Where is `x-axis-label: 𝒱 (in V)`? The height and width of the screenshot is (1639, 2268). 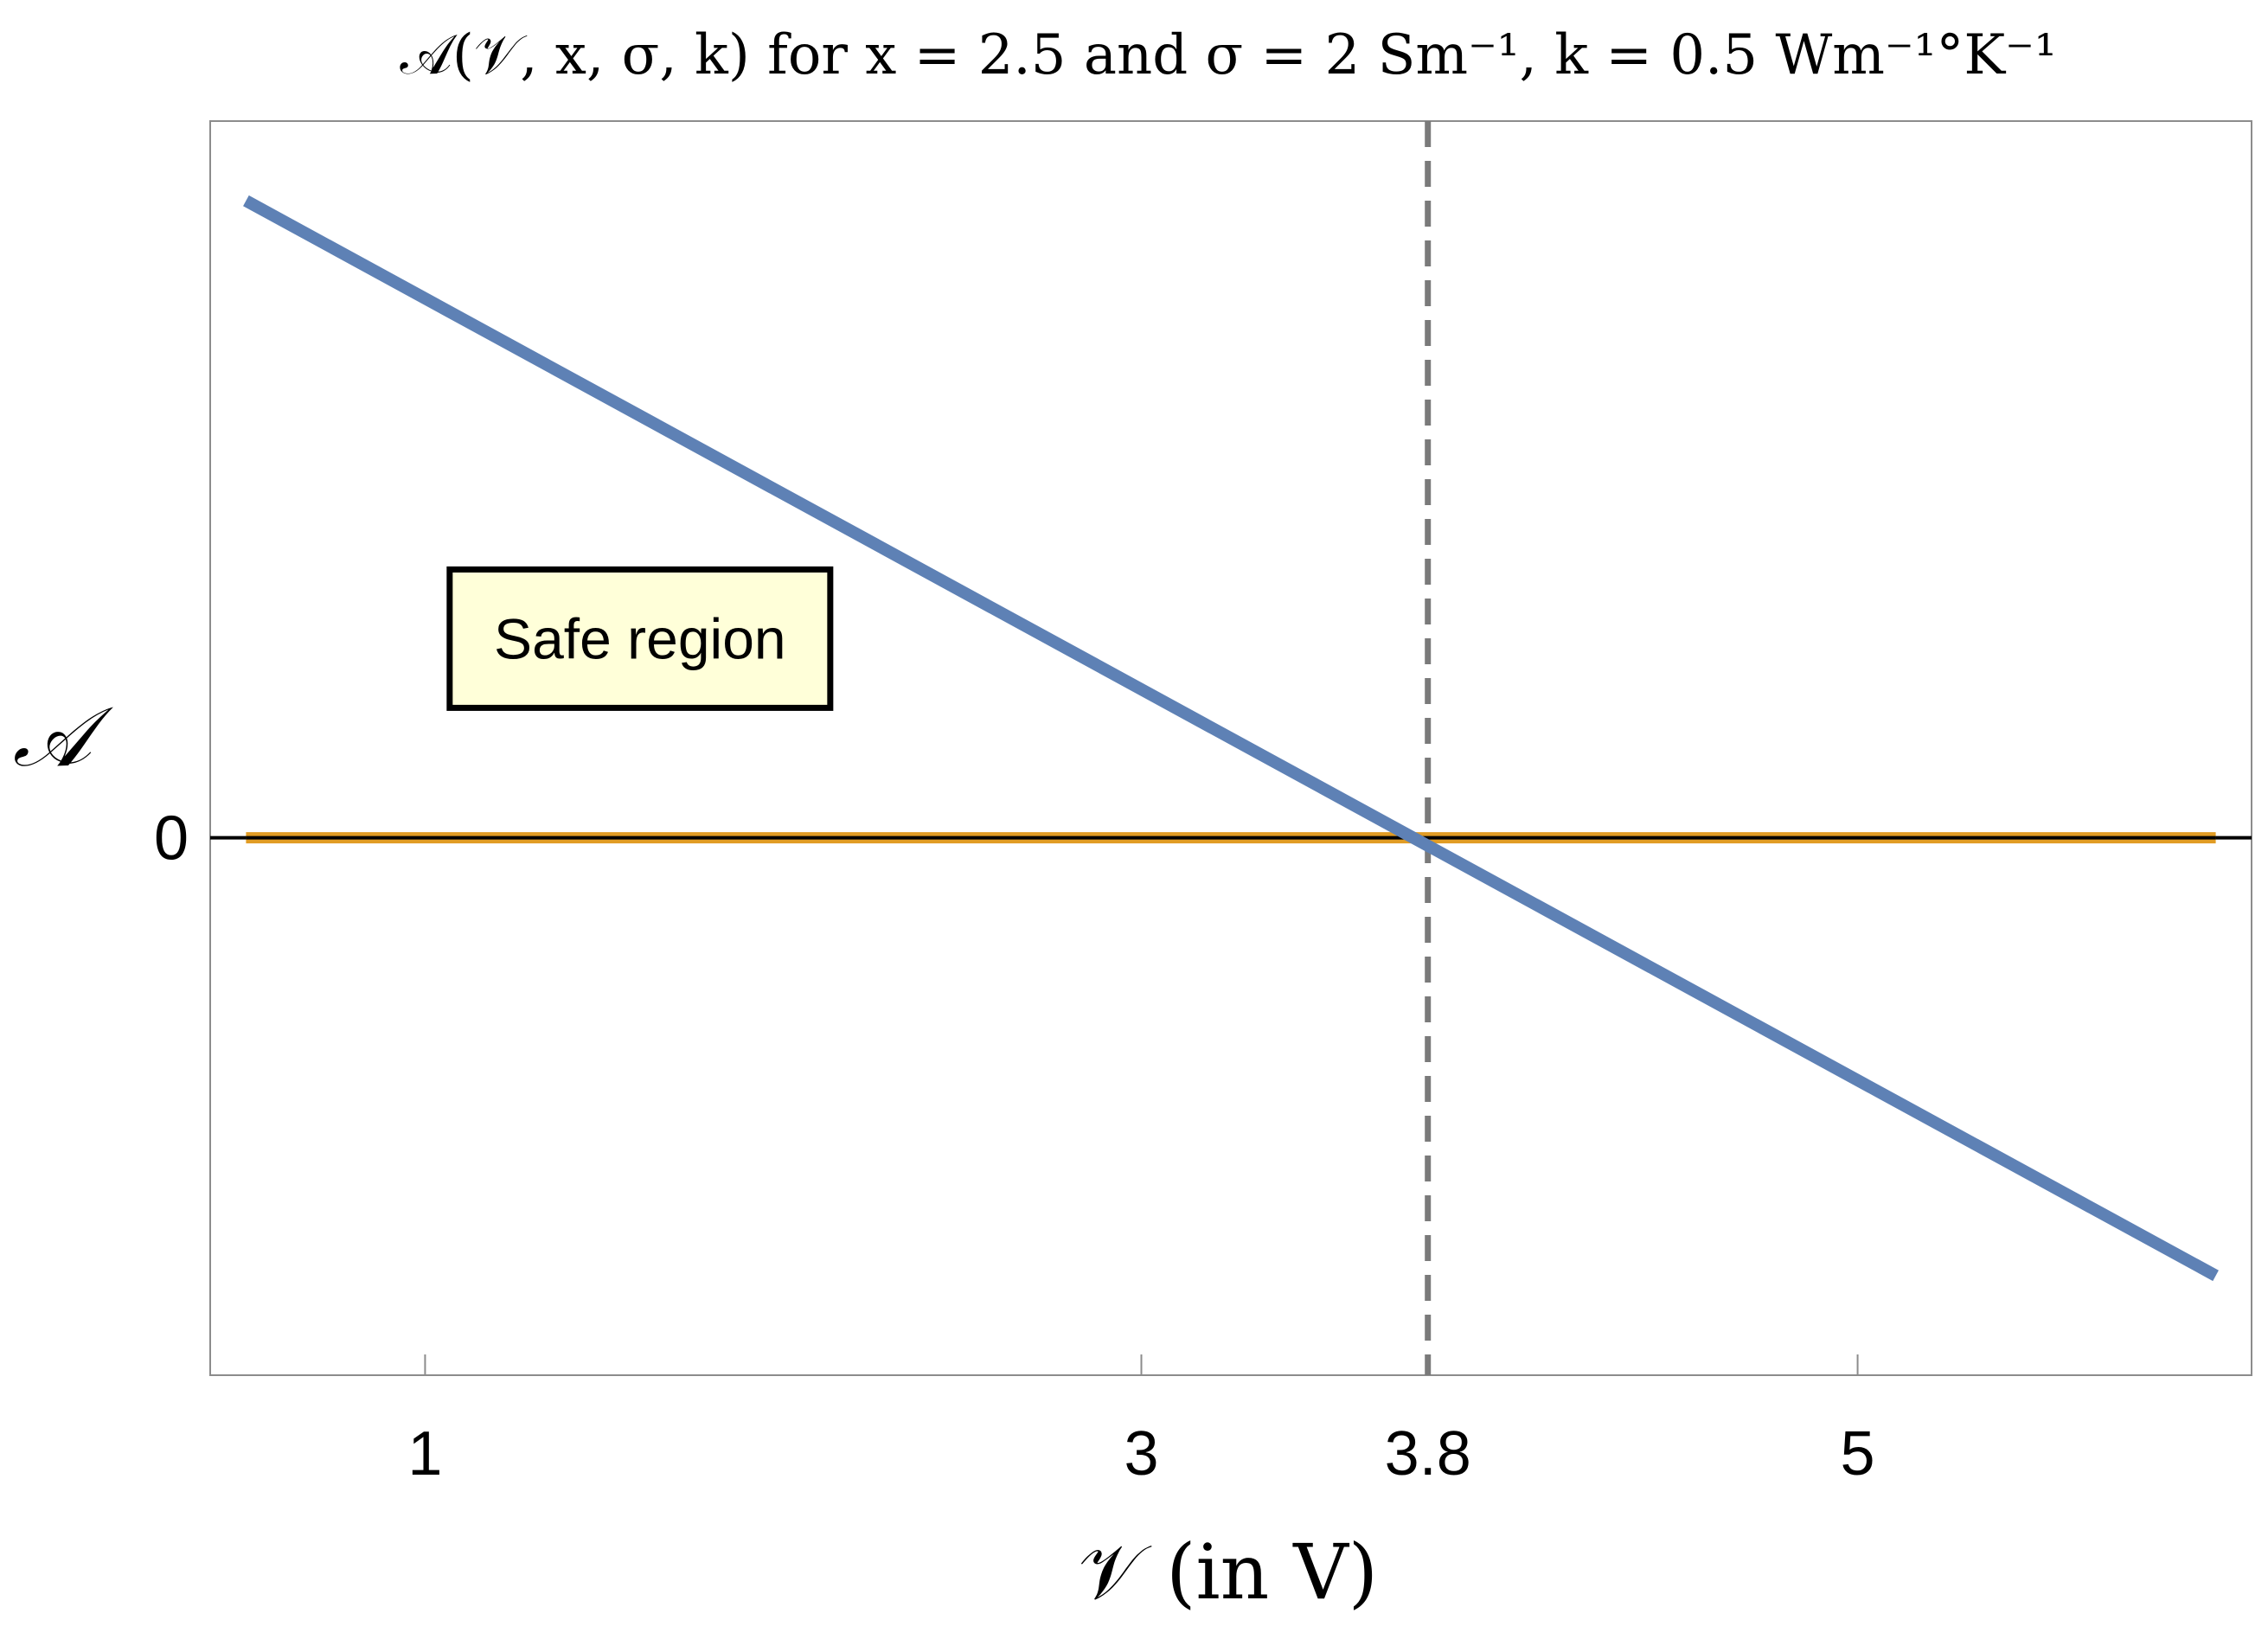
x-axis-label: 𝒱 (in V) is located at coordinates (1228, 1572).